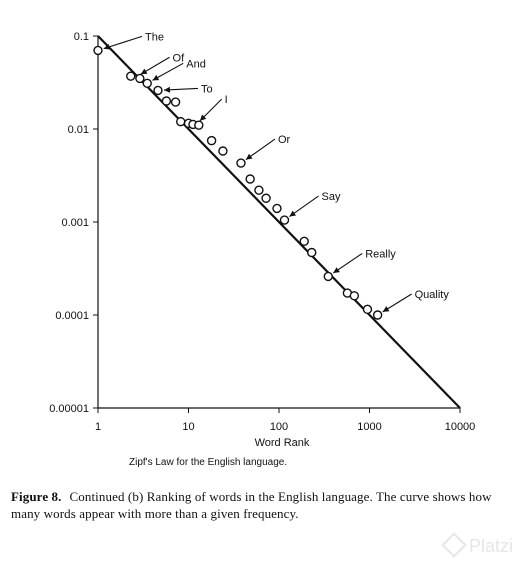 This screenshot has width=525, height=567. Describe the element at coordinates (123, 42) in the screenshot. I see `annotation-leader` at that location.